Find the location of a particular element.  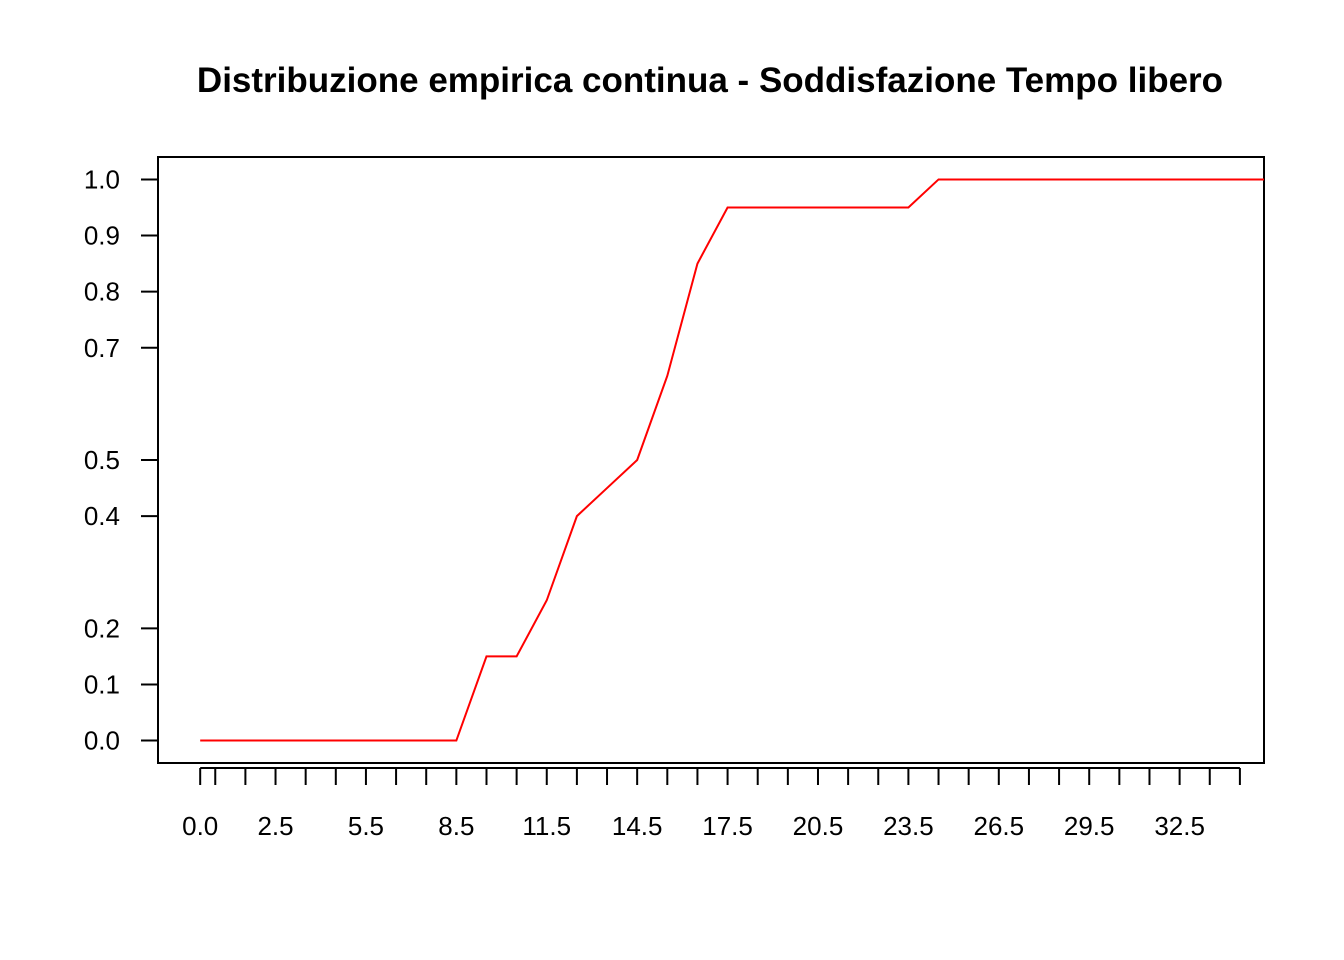

y-tick-label: 0.2 is located at coordinates (102, 628).